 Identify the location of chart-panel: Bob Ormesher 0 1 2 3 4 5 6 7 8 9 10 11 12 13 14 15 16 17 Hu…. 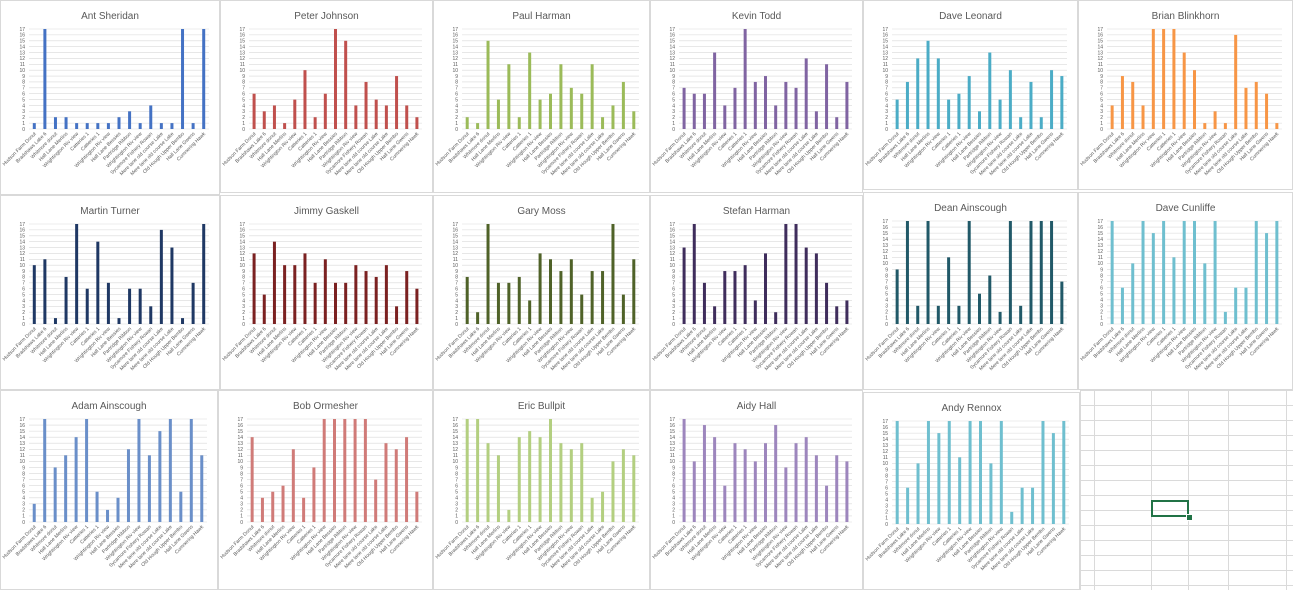
(325, 490).